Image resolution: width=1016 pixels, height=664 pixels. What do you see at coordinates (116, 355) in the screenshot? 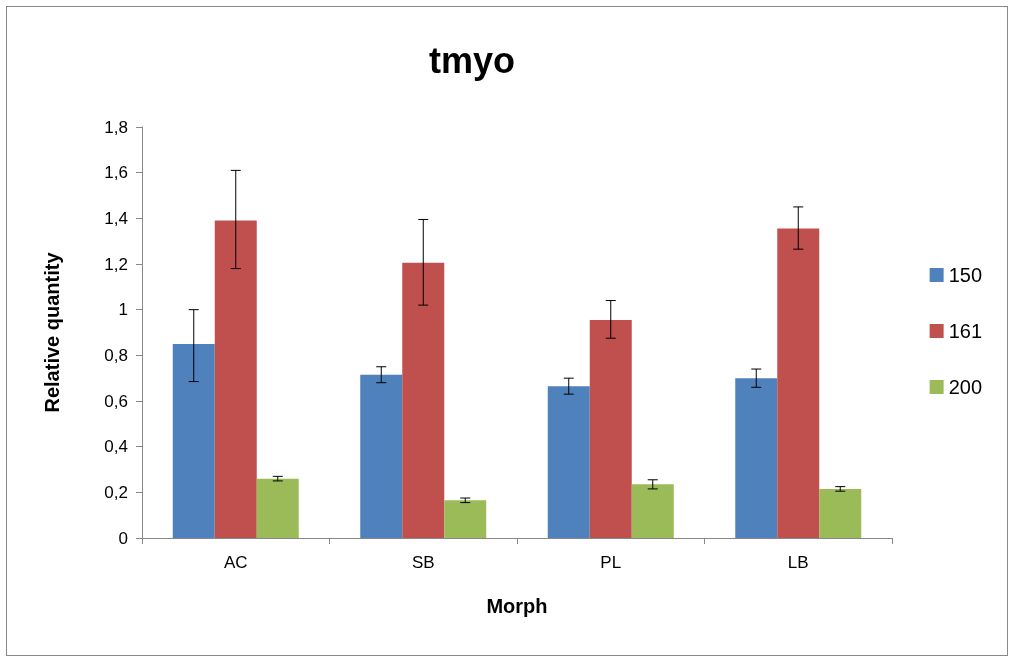
I see `y-tick-label: 0,8` at bounding box center [116, 355].